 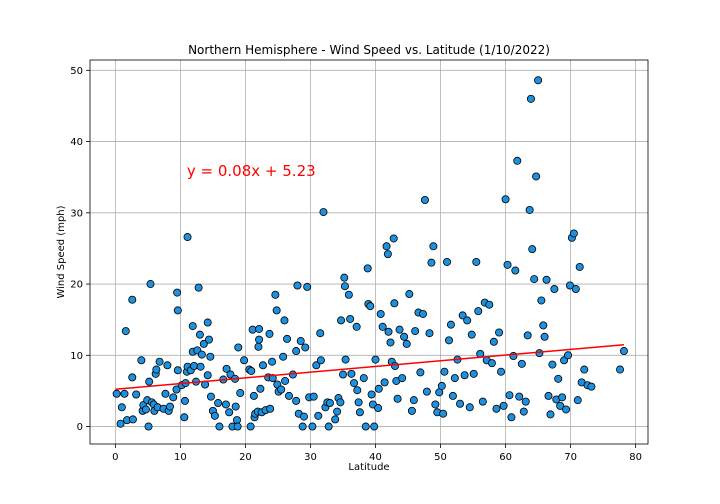 I want to click on x-tick-label: 30, so click(x=310, y=457).